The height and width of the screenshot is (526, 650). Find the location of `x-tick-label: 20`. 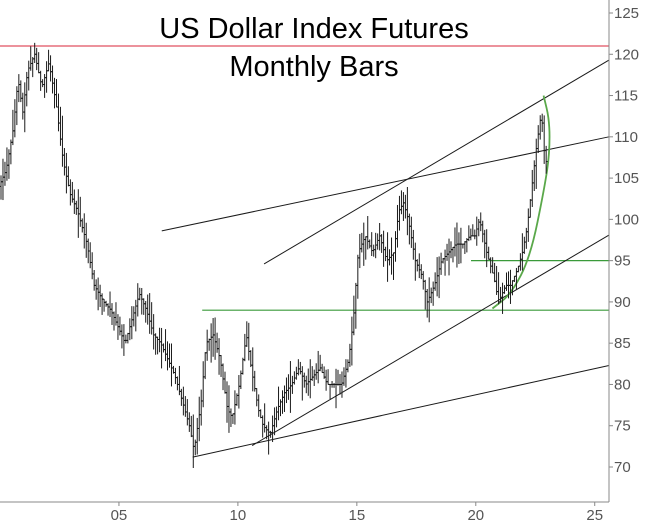

x-tick-label: 20 is located at coordinates (475, 515).